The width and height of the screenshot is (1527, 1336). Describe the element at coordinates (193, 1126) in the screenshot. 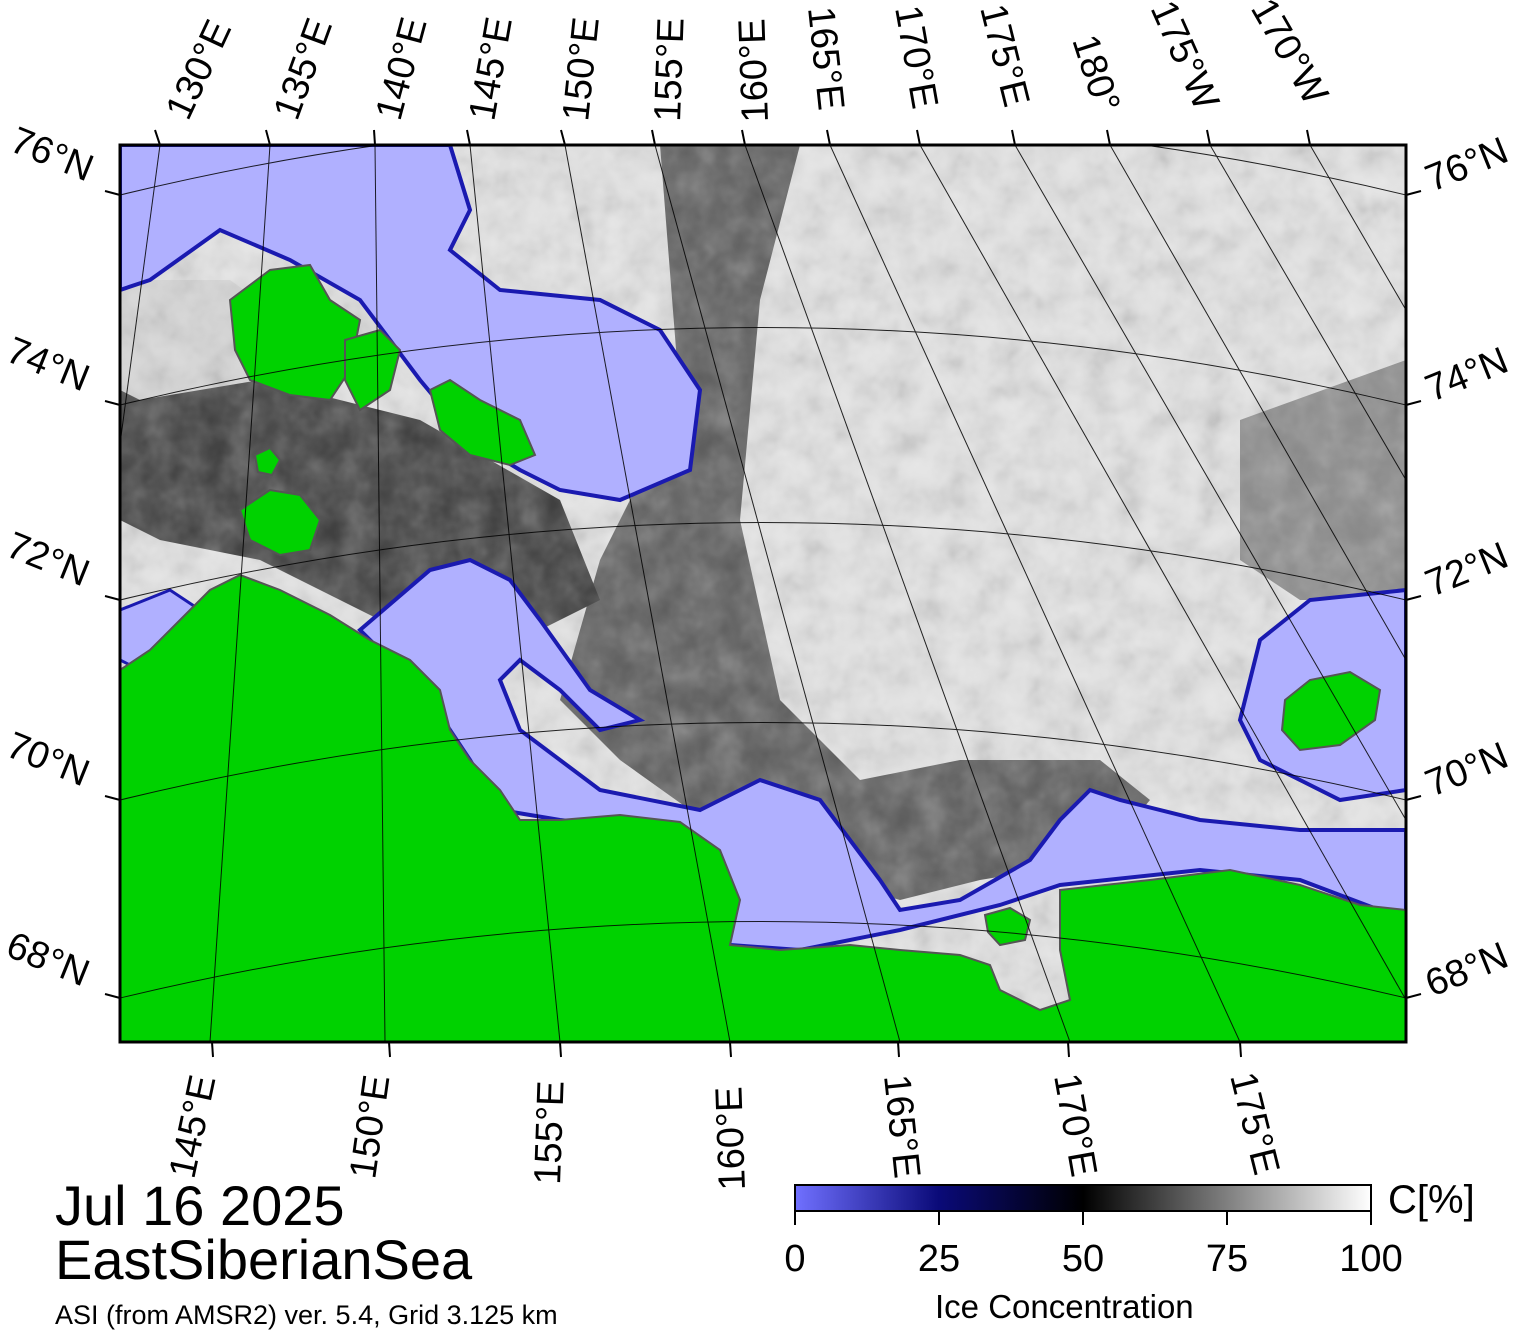

I see `bottom-lon-label: 145°E` at that location.